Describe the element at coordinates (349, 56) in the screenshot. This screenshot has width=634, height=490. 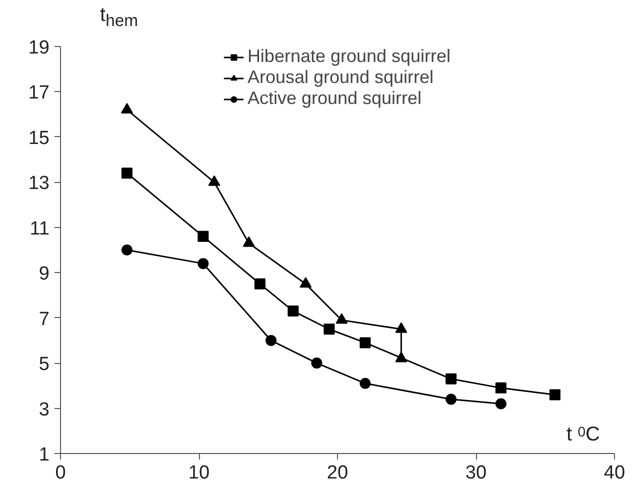
I see `legend-label: Hibernate ground squirrel` at that location.